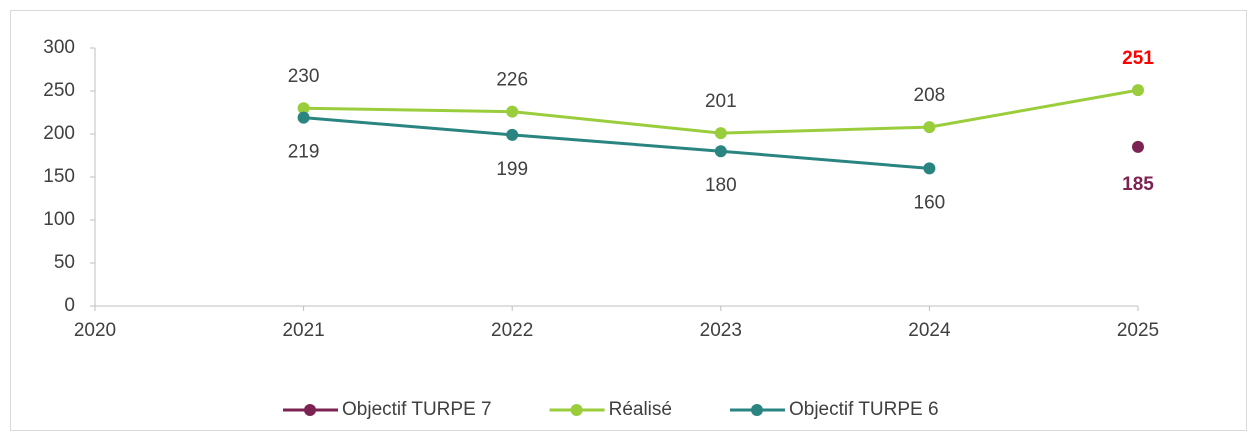 This screenshot has height=441, width=1257. What do you see at coordinates (930, 95) in the screenshot?
I see `data-label: 208` at bounding box center [930, 95].